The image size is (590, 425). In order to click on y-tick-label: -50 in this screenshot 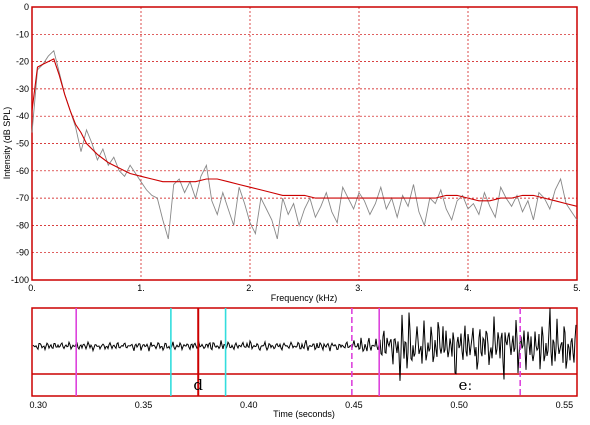, I will do `click(22, 144)`.